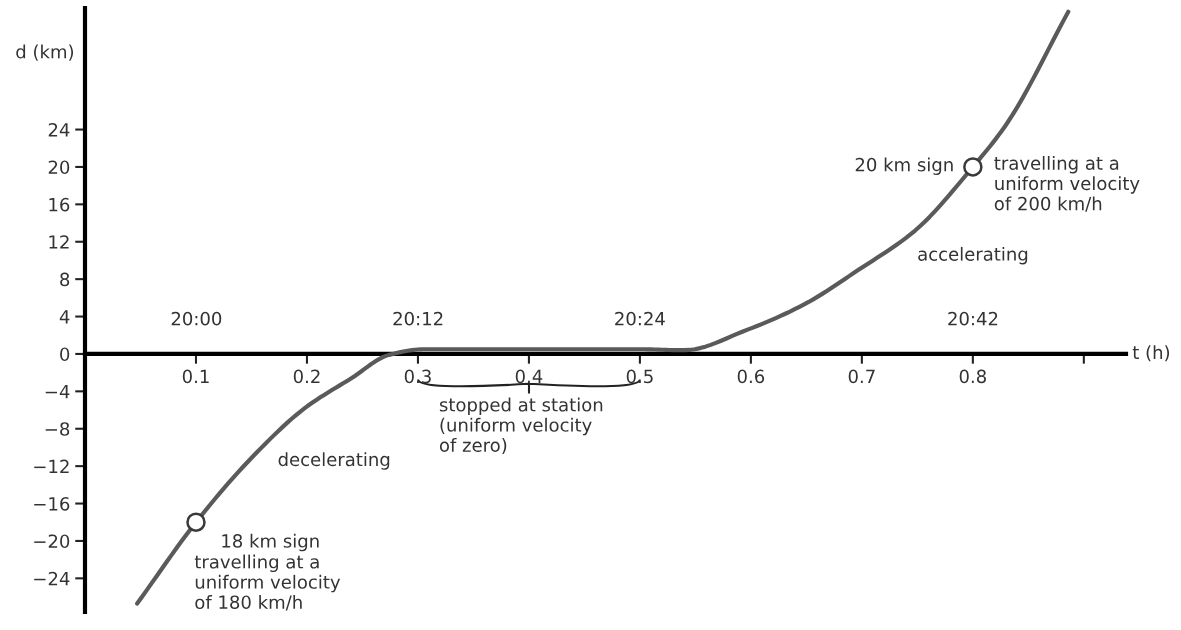 Image resolution: width=1181 pixels, height=630 pixels. Describe the element at coordinates (65, 354) in the screenshot. I see `y-tick-label: 0` at that location.